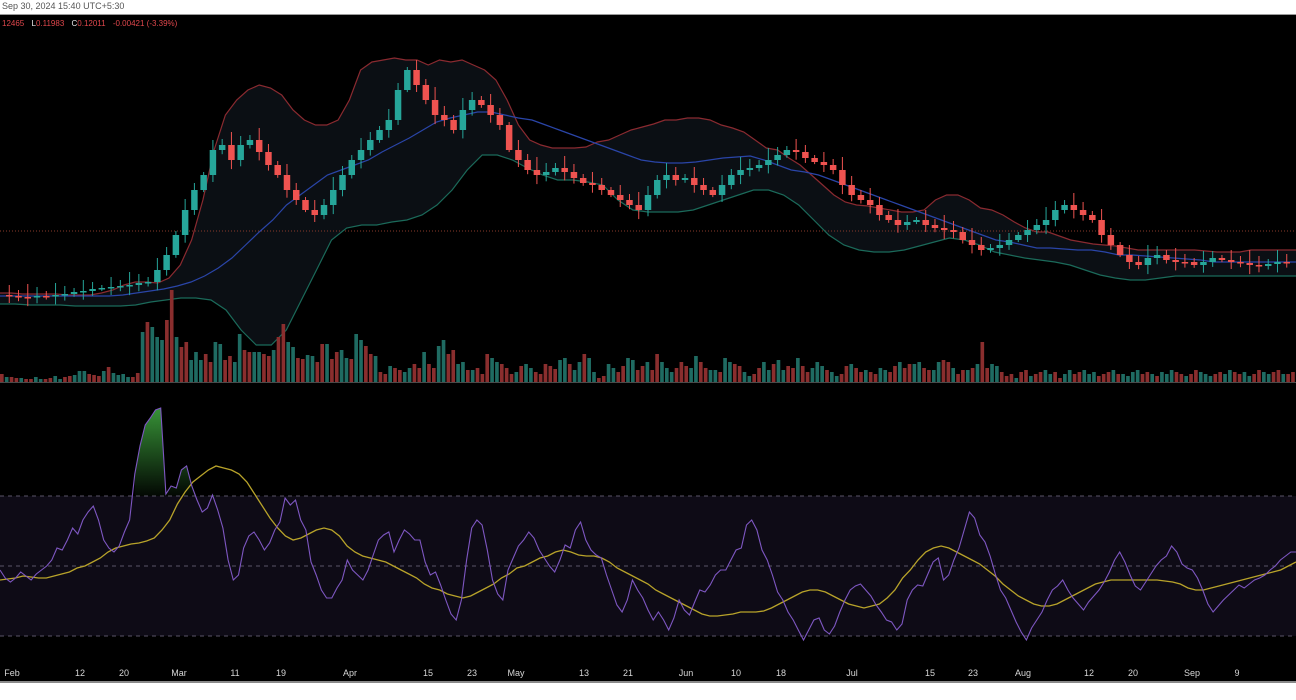  I want to click on ohlc-close-value: 0.12011, so click(91, 23).